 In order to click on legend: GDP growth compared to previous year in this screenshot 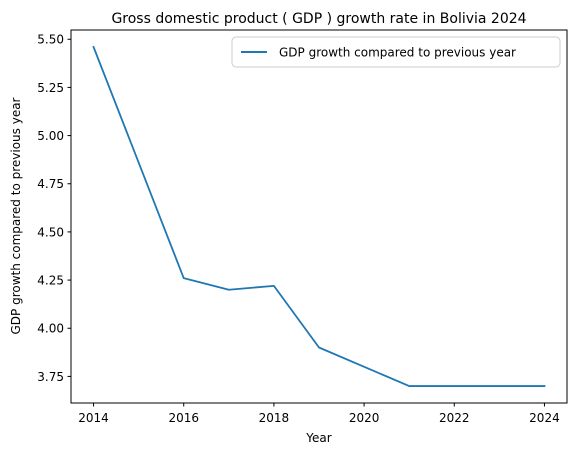, I will do `click(396, 52)`.